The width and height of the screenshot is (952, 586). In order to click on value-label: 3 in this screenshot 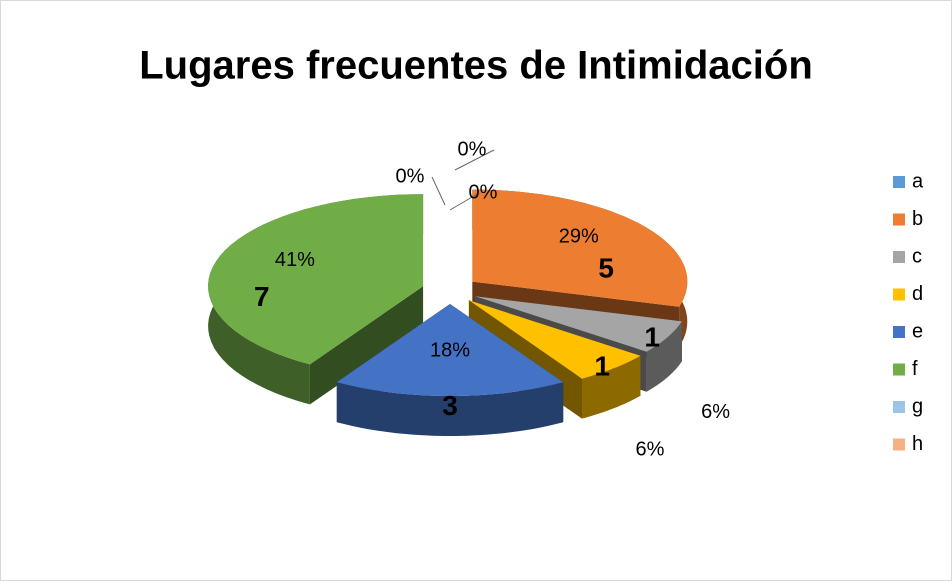, I will do `click(450, 405)`.